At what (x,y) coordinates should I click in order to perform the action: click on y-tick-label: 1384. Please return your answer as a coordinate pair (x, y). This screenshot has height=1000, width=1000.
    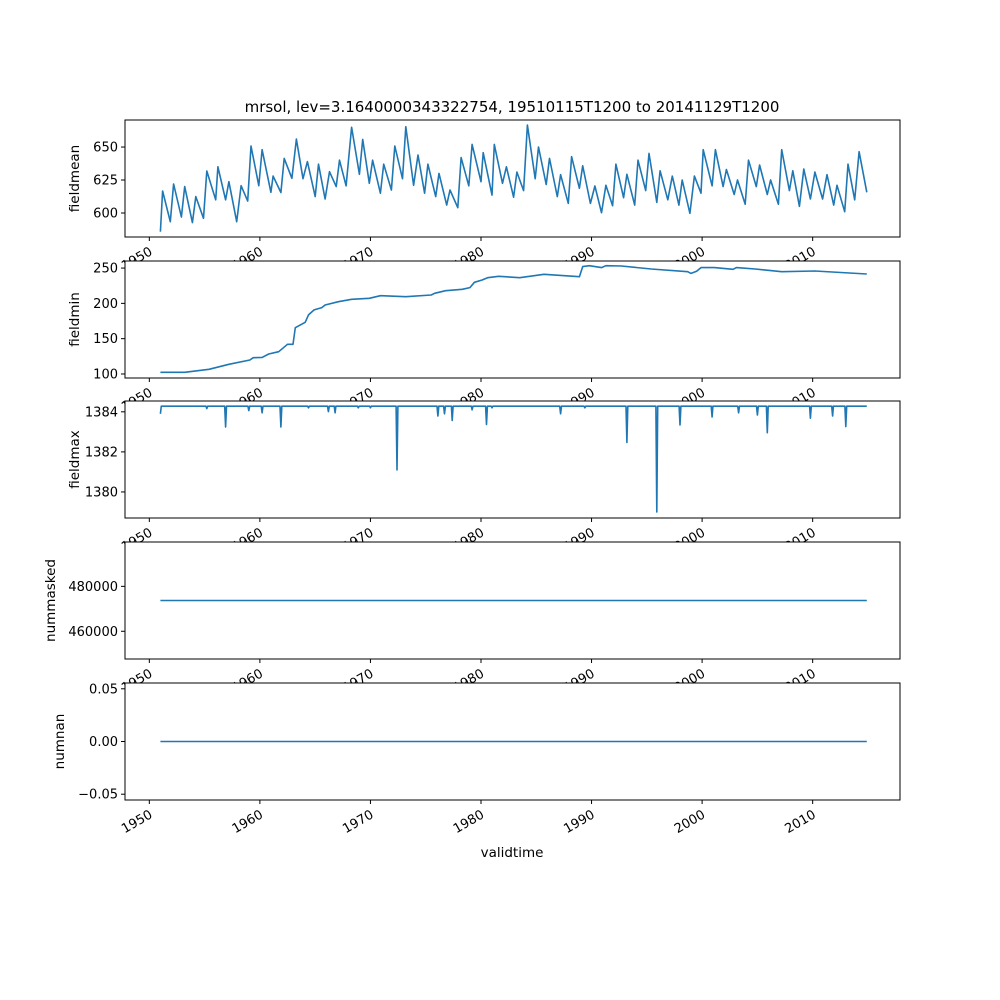
    Looking at the image, I should click on (101, 412).